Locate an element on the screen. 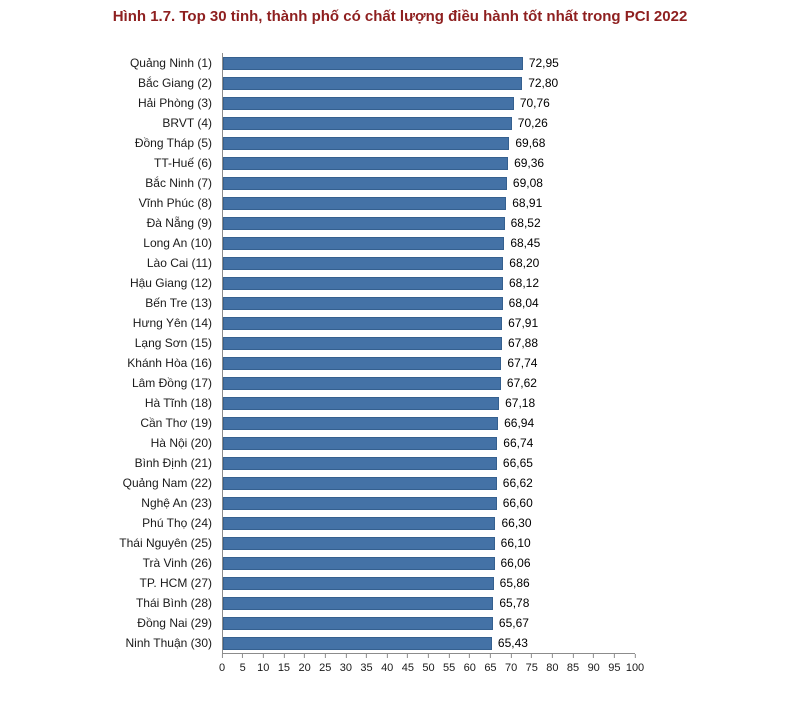  value-label: 68,52 is located at coordinates (525, 223).